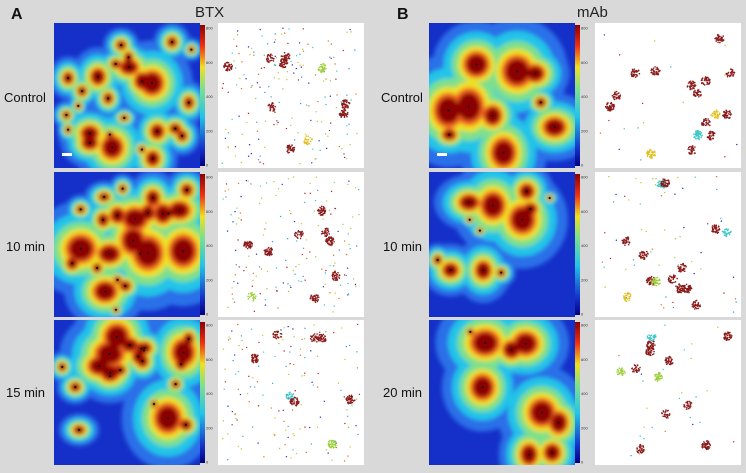  I want to click on mab-10min-colorbar: 800 600 400 200 0, so click(581, 245).